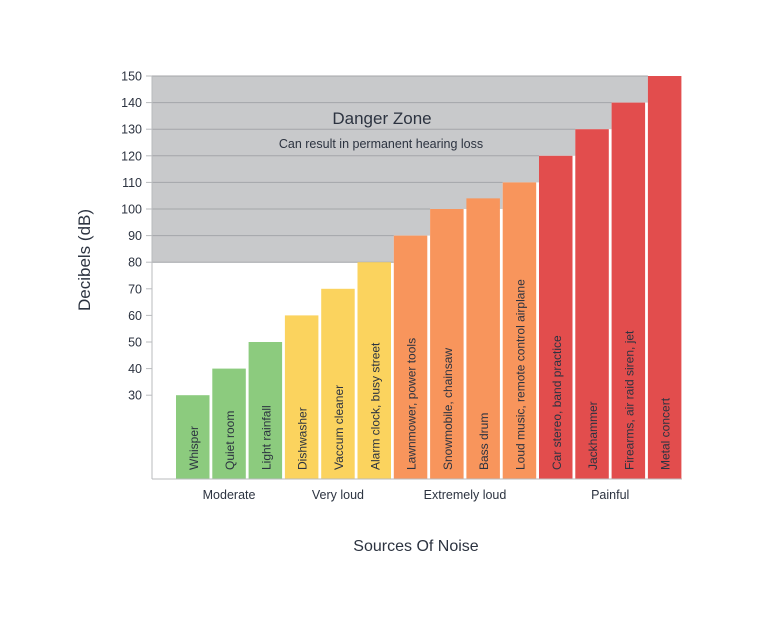 The image size is (768, 618). I want to click on bar-label: Loud music, remote control airplane, so click(520, 374).